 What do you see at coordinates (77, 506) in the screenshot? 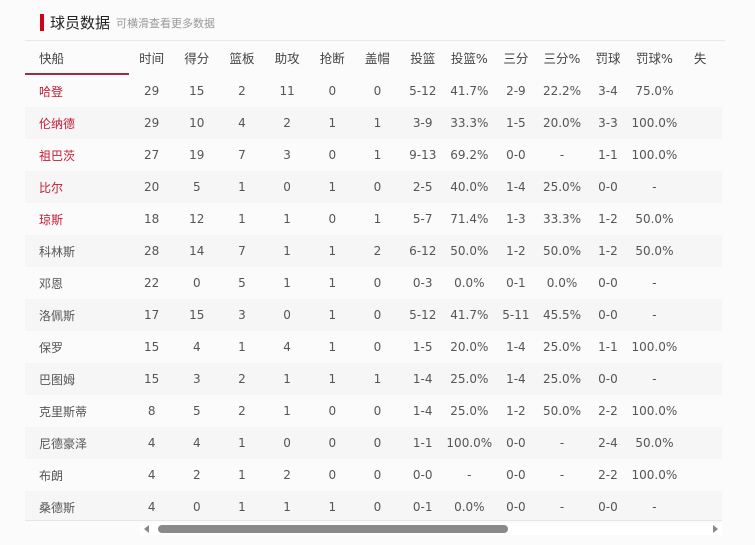
I see `player-name: 桑德斯` at bounding box center [77, 506].